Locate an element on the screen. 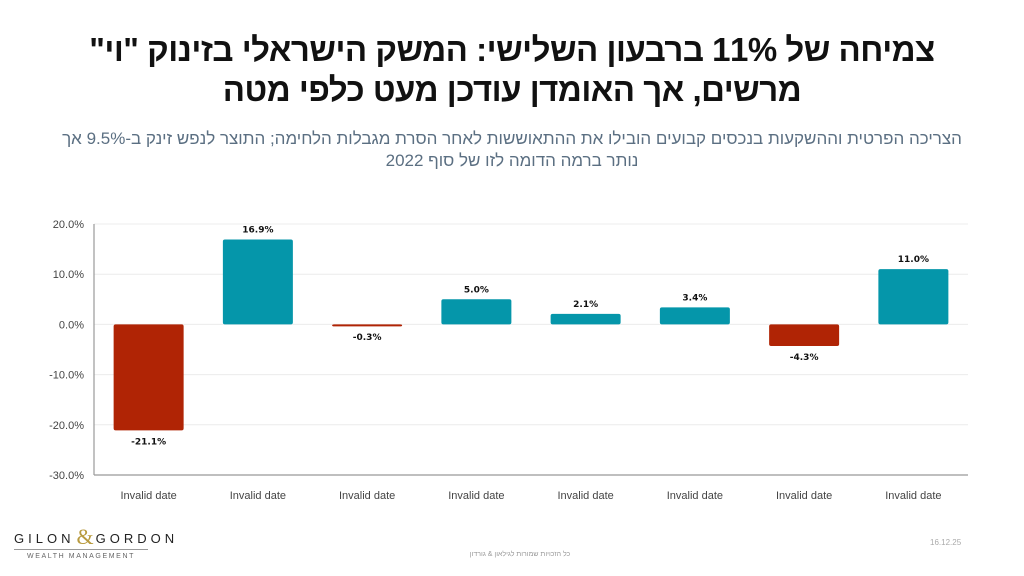 The width and height of the screenshot is (1024, 576). y-tick-label: 0.0% is located at coordinates (71, 325).